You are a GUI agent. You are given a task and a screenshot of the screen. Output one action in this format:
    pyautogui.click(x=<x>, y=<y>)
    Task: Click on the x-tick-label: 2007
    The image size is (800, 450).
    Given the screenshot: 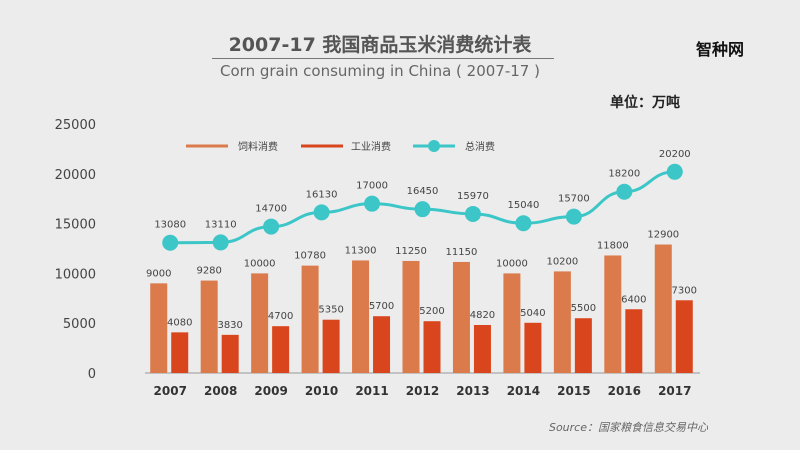 What is the action you would take?
    pyautogui.click(x=170, y=391)
    